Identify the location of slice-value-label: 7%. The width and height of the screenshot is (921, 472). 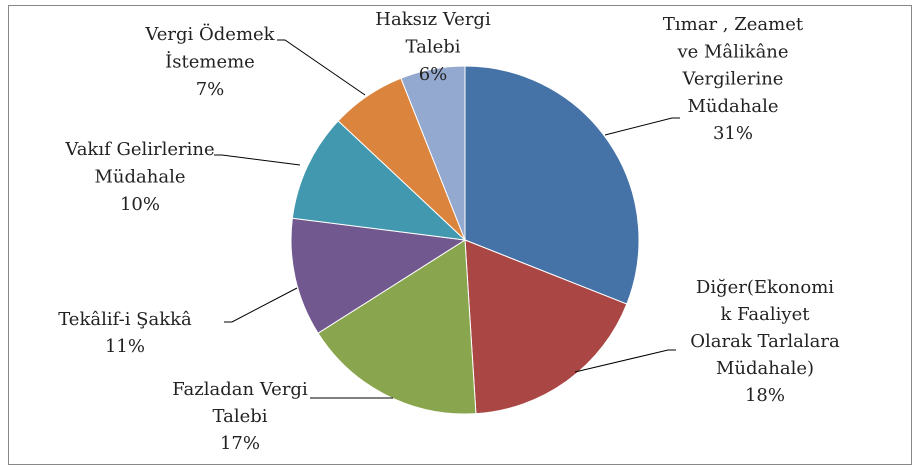
(210, 89).